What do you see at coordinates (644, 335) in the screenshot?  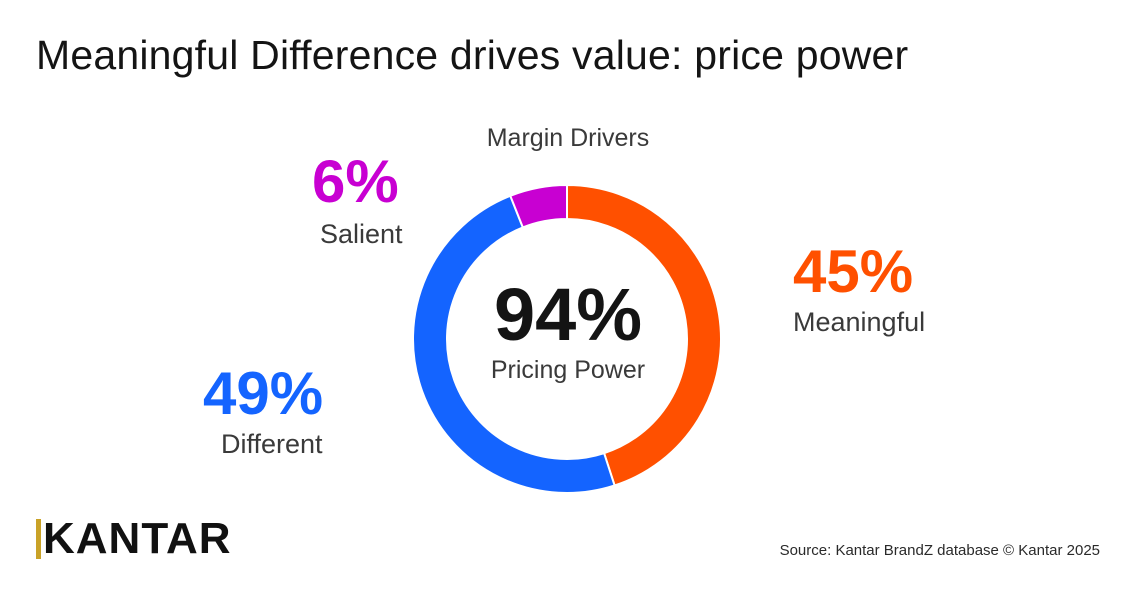 I see `donut-slice-meaningful` at bounding box center [644, 335].